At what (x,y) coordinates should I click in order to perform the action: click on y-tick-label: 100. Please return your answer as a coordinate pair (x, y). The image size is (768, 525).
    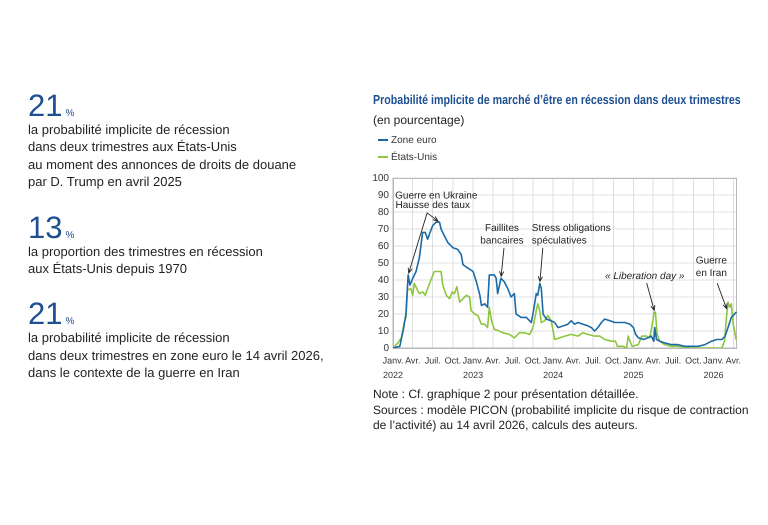
    Looking at the image, I should click on (381, 178).